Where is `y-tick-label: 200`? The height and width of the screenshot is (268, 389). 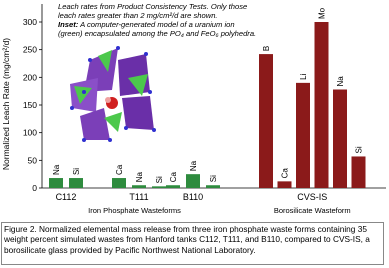 y-tick-label: 200 is located at coordinates (30, 77).